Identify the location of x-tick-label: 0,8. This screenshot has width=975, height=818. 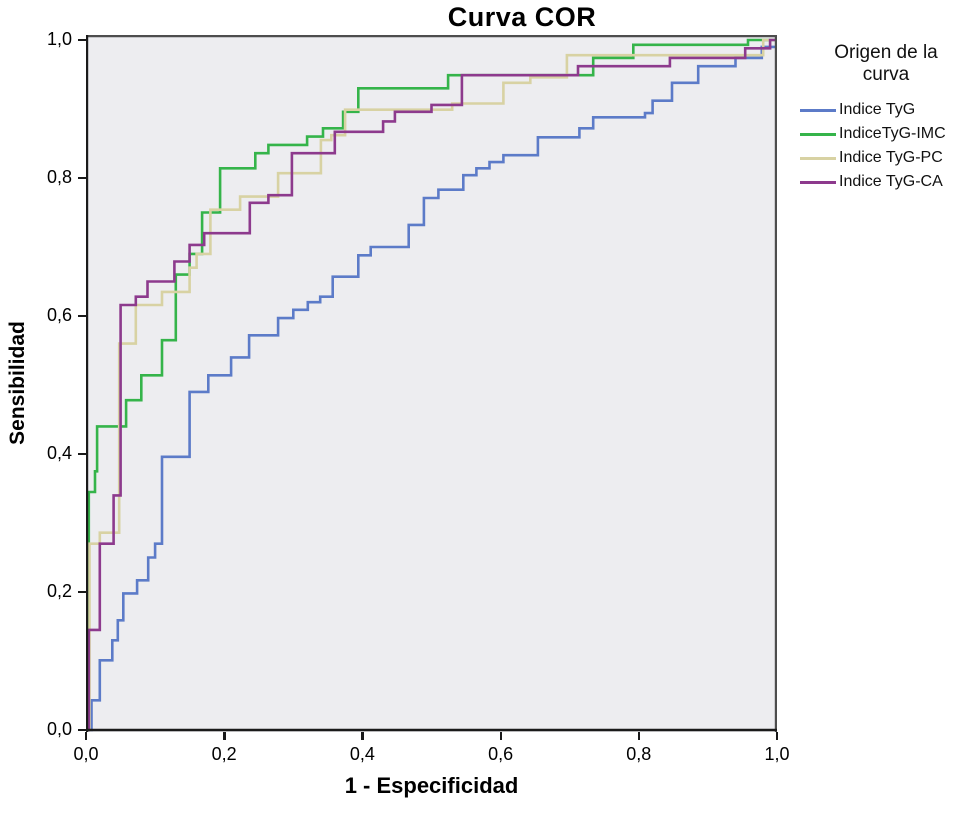
(639, 754).